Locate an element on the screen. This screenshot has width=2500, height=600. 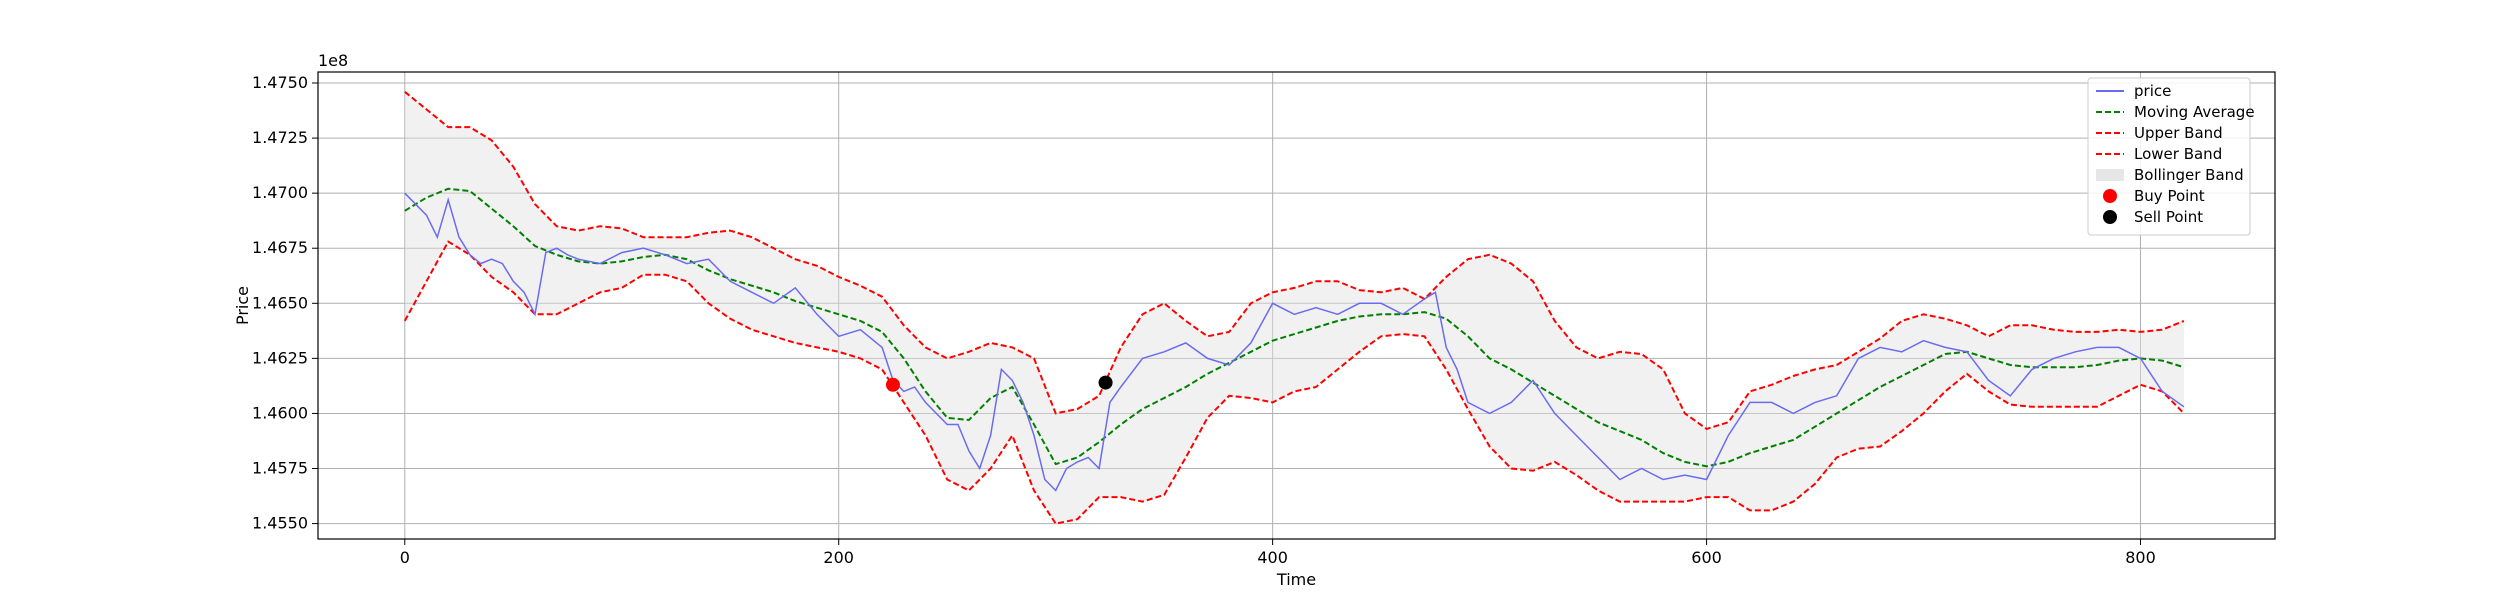
legend-swatch-bollinger-band is located at coordinates (2110, 175).